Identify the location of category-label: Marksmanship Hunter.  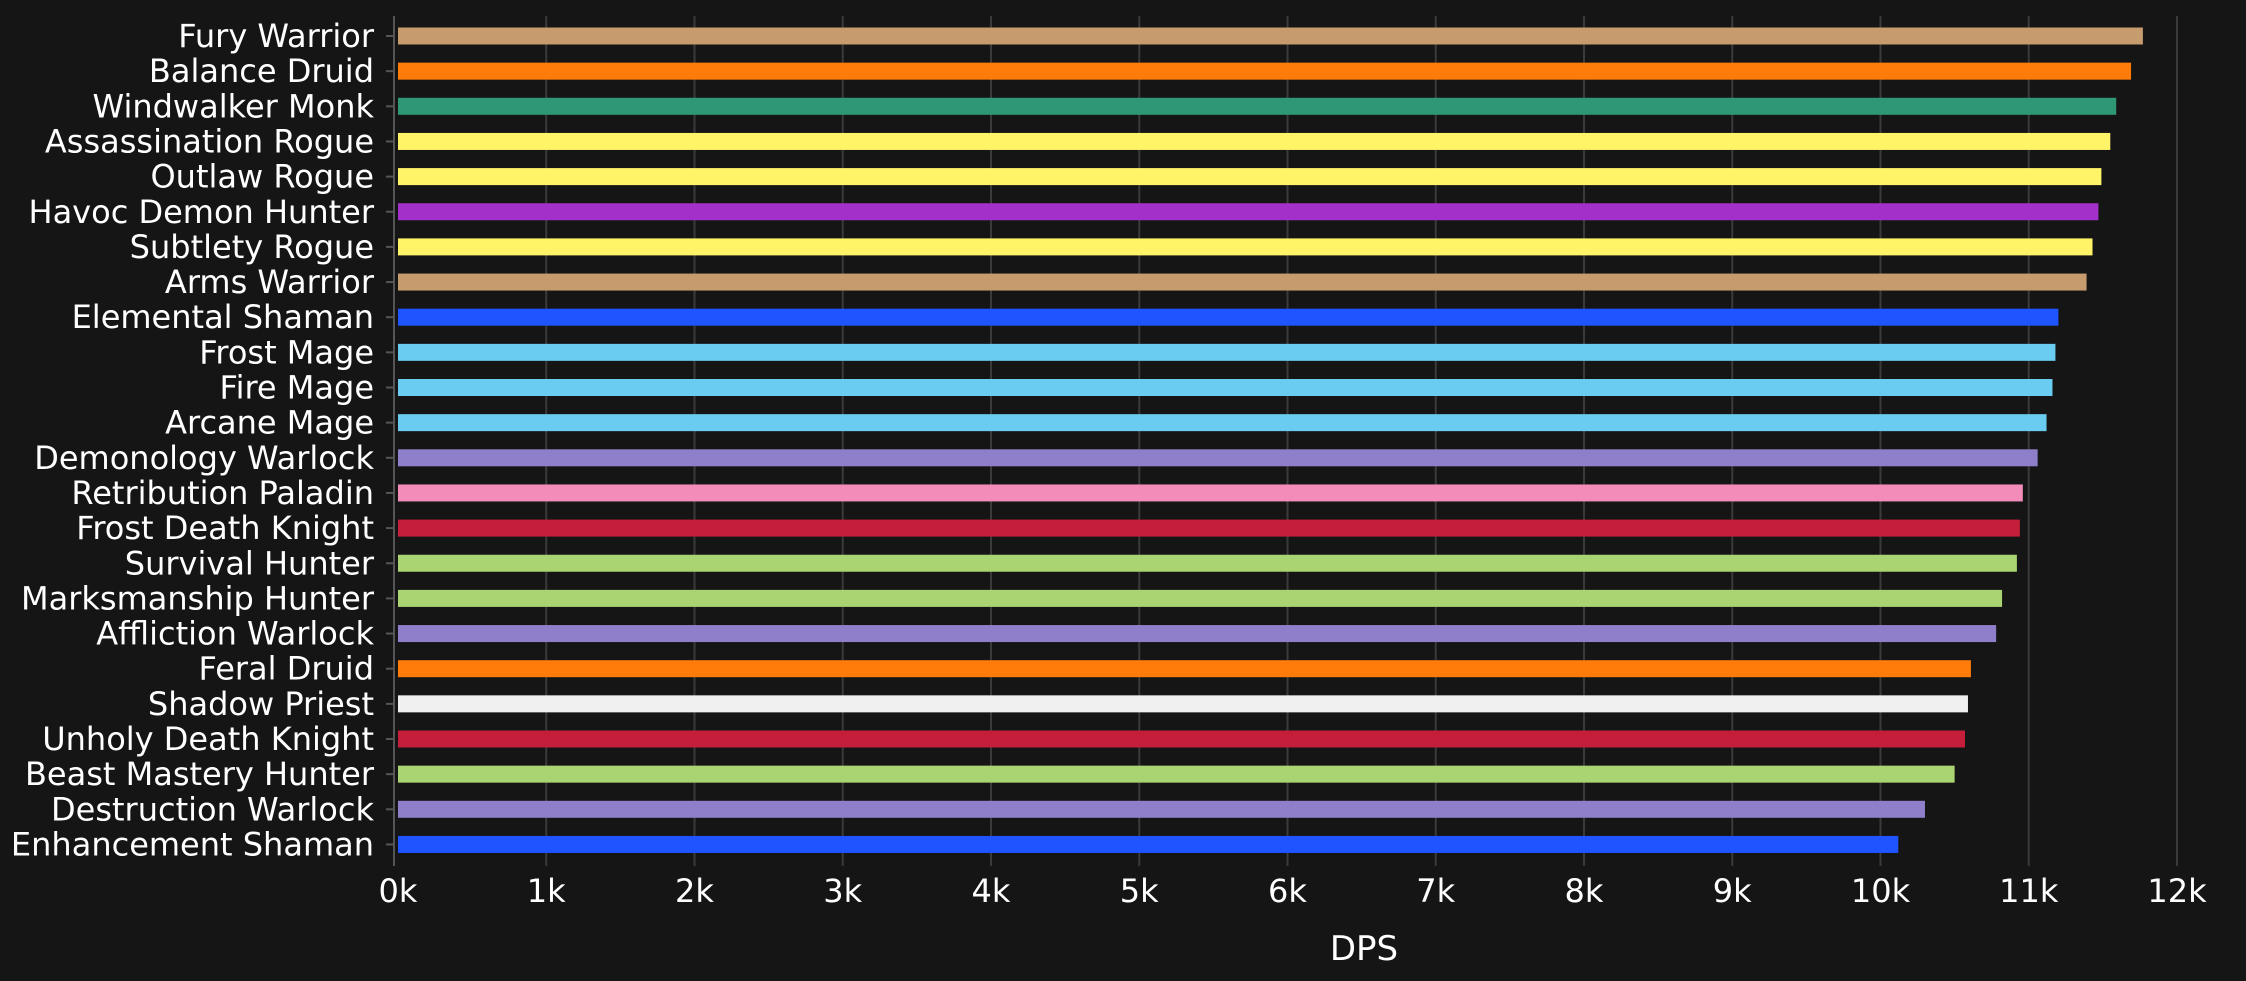
(198, 598).